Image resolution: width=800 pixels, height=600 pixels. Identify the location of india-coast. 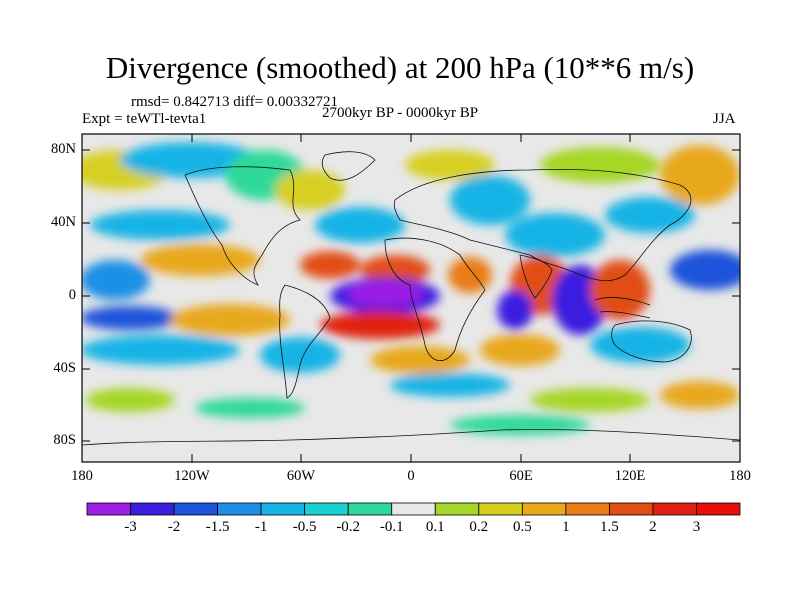
(536, 276).